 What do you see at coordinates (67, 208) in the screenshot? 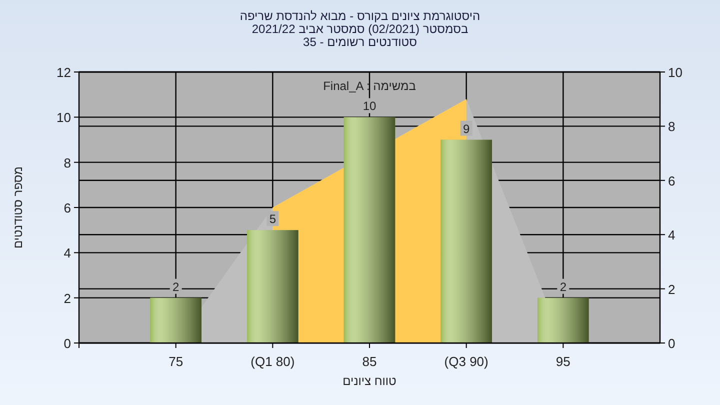
I see `y-tick-label: 6` at bounding box center [67, 208].